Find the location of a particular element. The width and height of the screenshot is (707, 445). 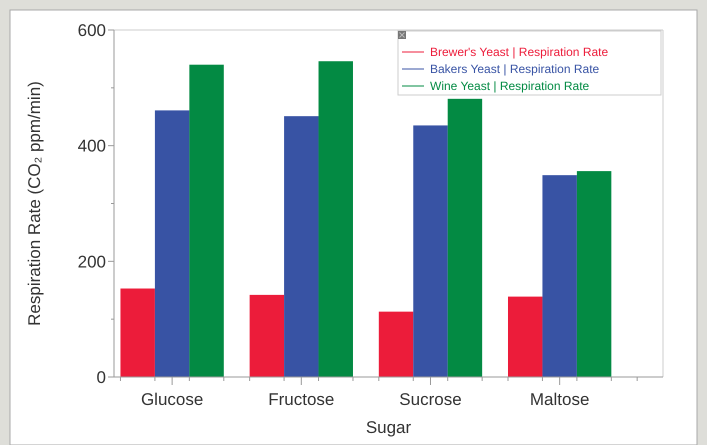

y-tick-label: 0 is located at coordinates (101, 377).